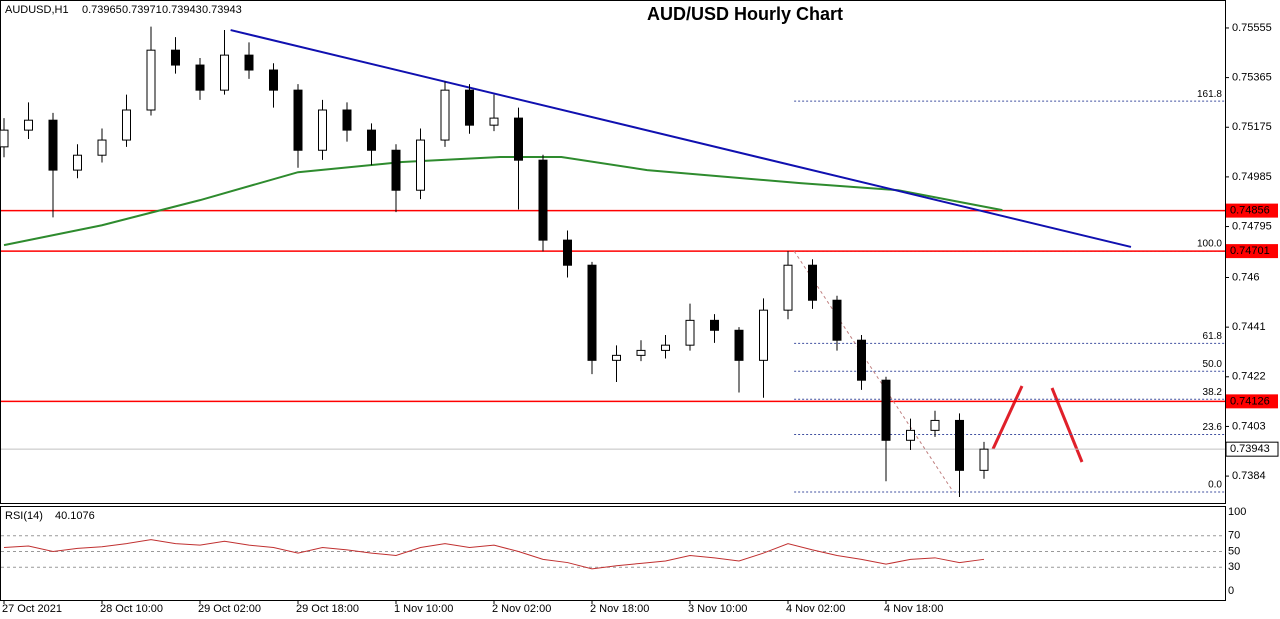  I want to click on rsi-tick-label: 70, so click(1234, 536).